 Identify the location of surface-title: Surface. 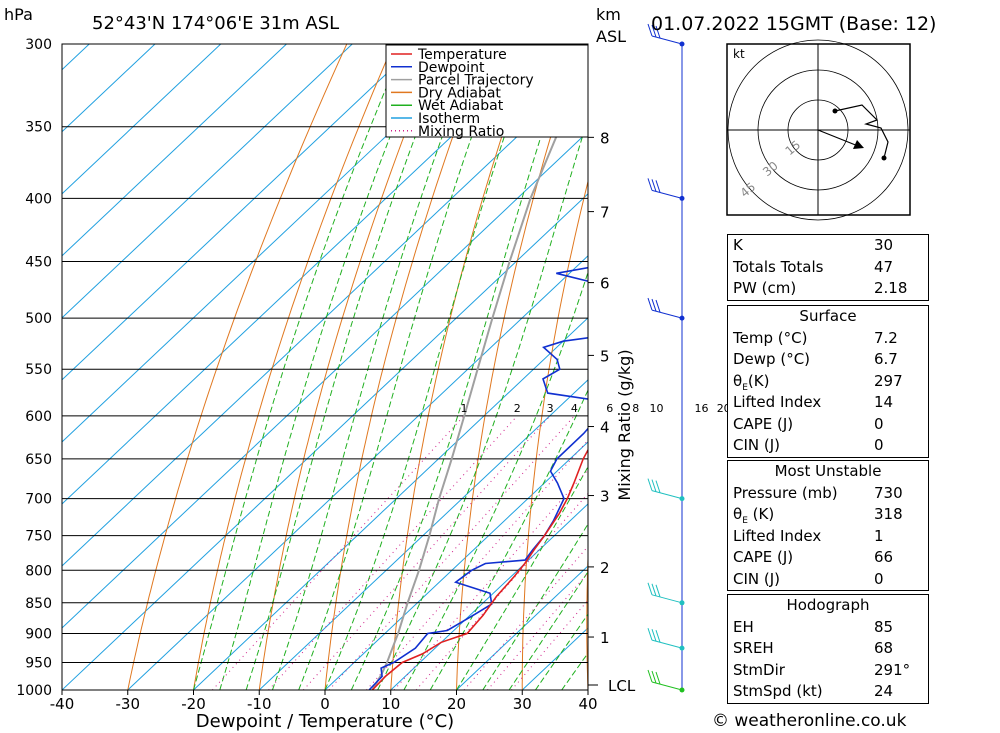
(828, 316).